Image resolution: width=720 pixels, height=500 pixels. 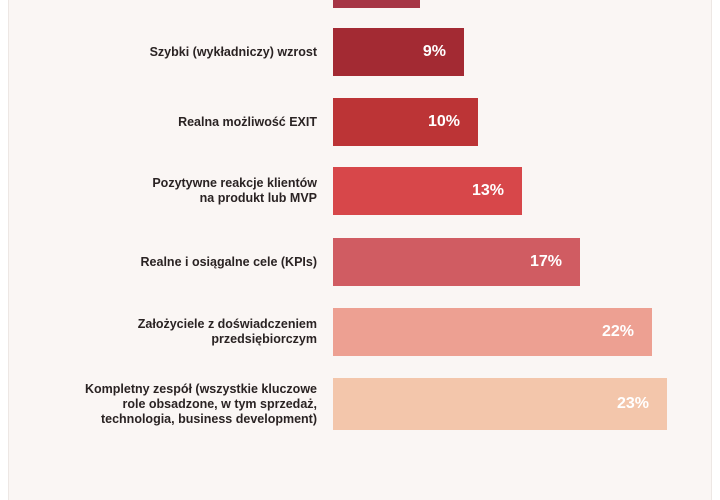 What do you see at coordinates (443, 121) in the screenshot?
I see `bar-value-label: 10%` at bounding box center [443, 121].